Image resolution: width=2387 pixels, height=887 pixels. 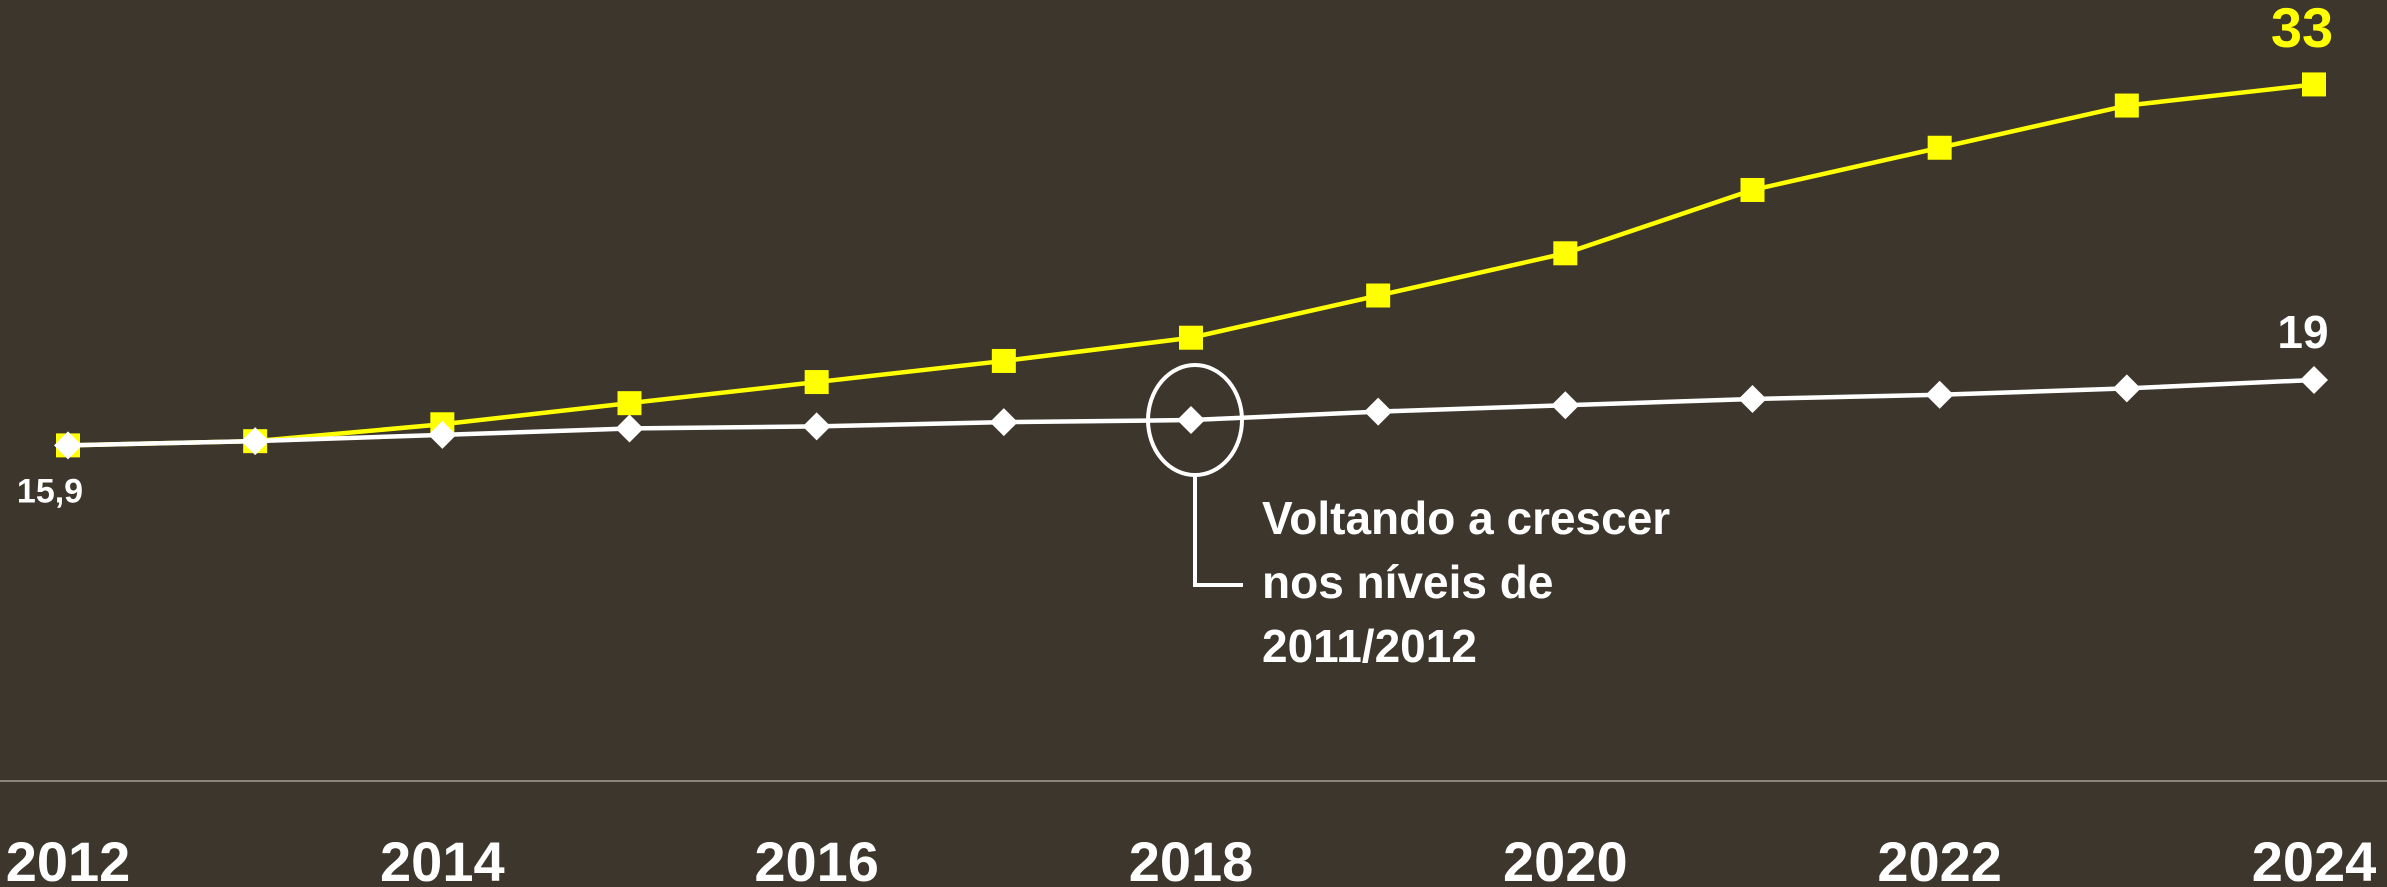 What do you see at coordinates (1369, 646) in the screenshot?
I see `annotation-text: 2011/2012` at bounding box center [1369, 646].